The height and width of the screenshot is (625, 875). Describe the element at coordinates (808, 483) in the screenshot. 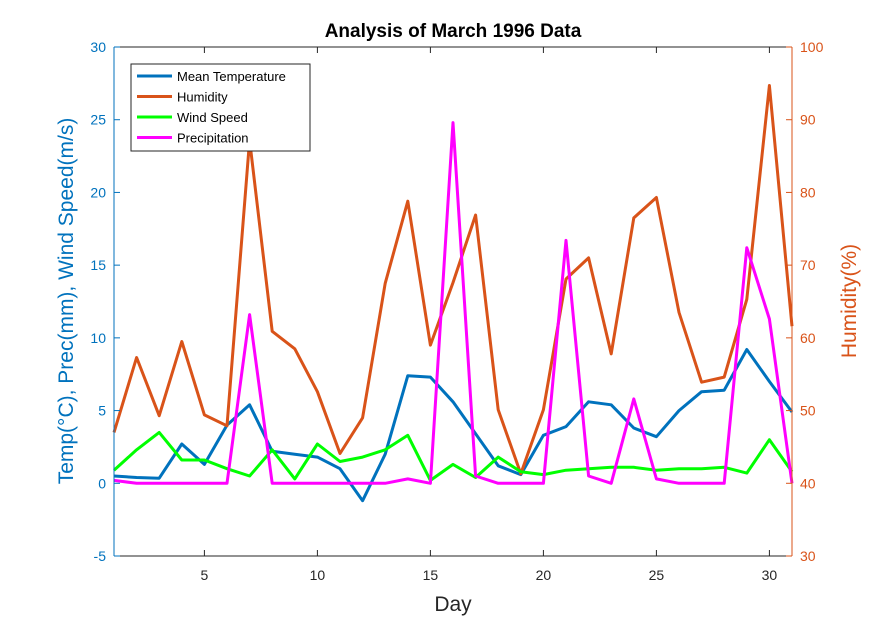

I see `y-tick-label-right: 40` at that location.